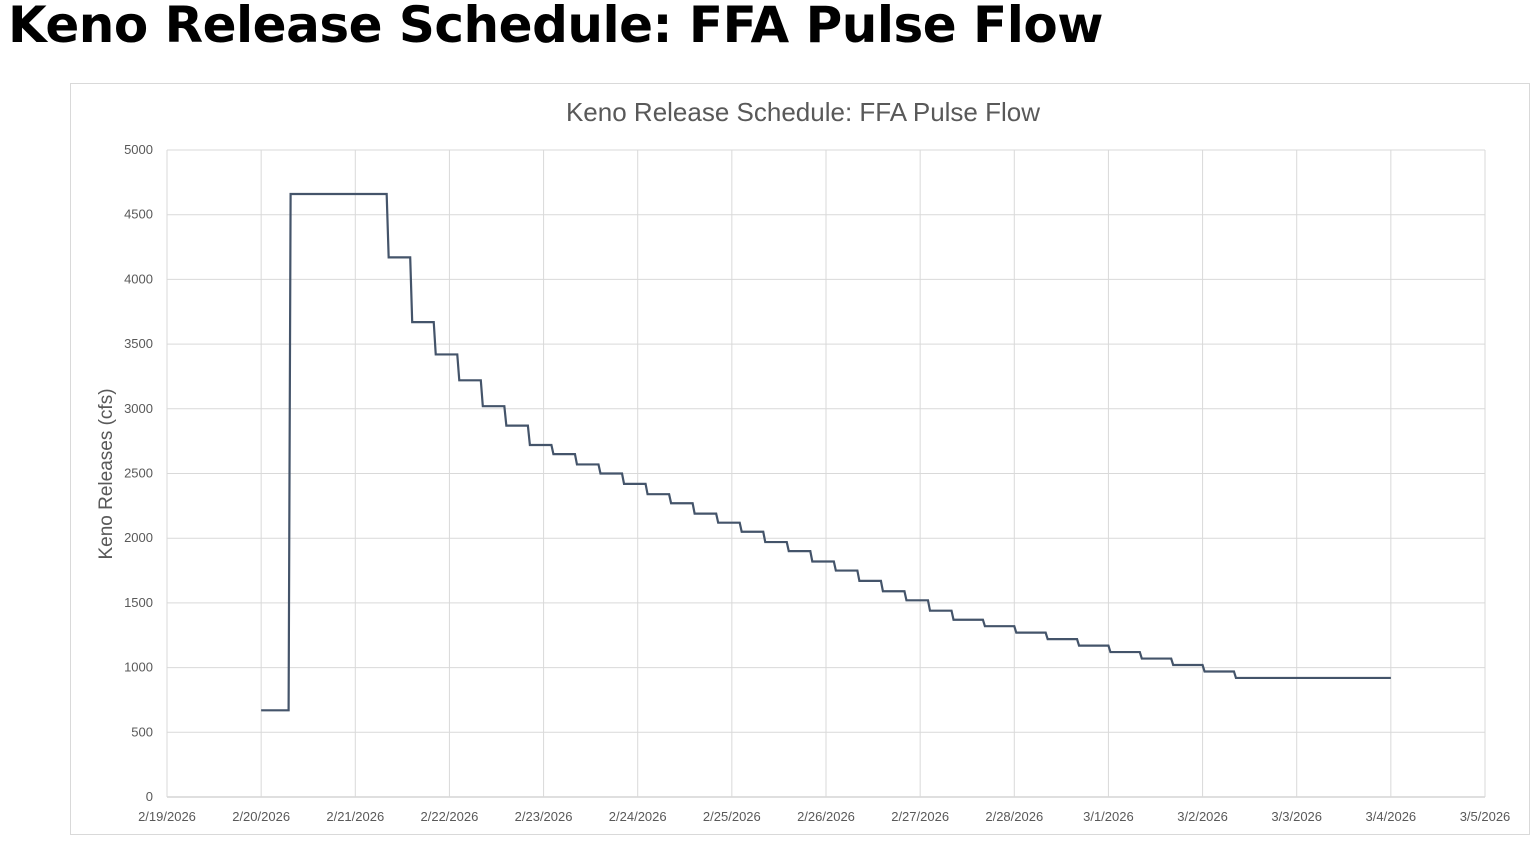 The height and width of the screenshot is (842, 1540). Describe the element at coordinates (355, 816) in the screenshot. I see `x-tick-label: 2/21/2026` at that location.